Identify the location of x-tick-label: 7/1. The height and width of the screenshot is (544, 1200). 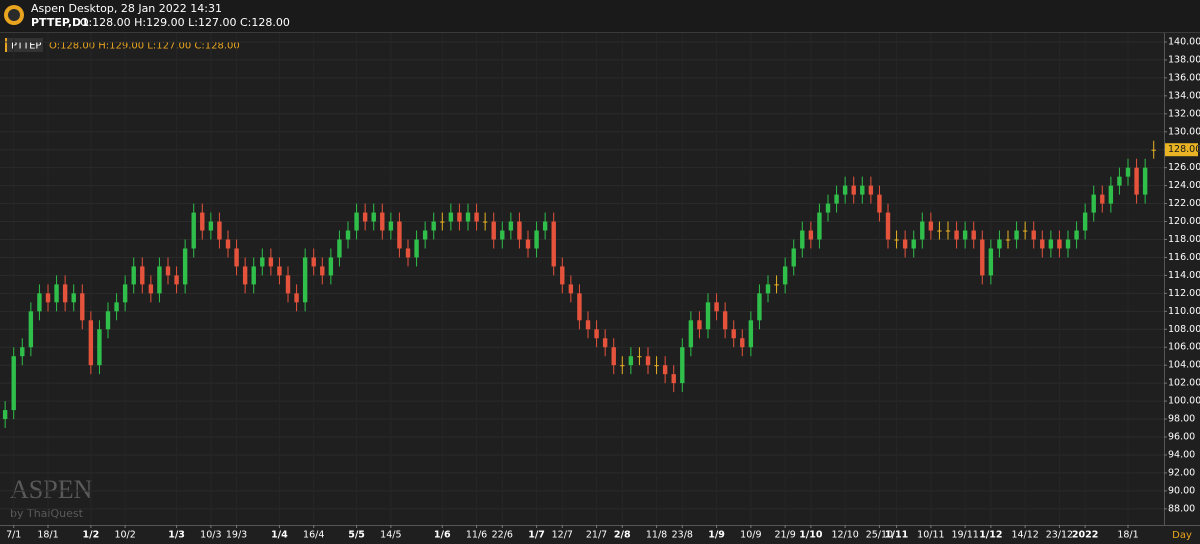
(13, 535).